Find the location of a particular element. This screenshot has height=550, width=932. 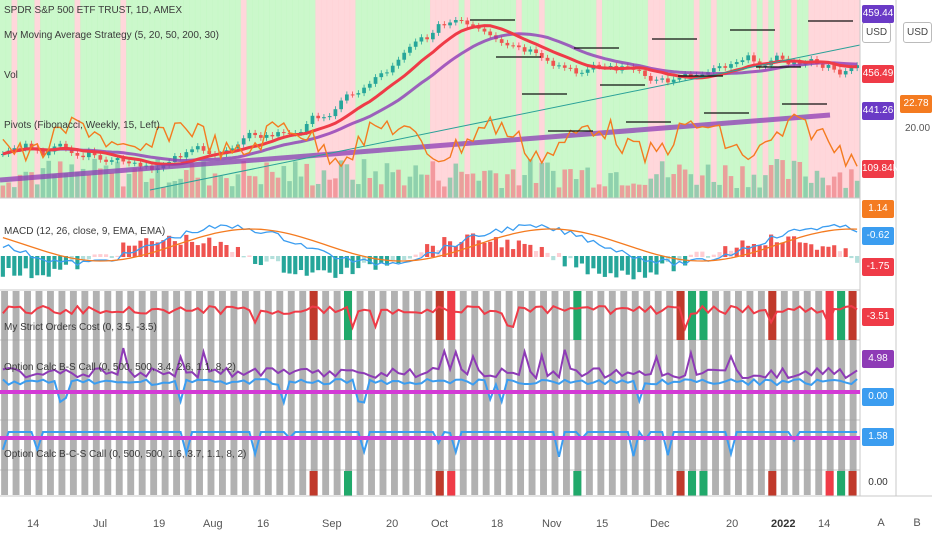

indicator-legend-macd: MACD (12, 26, close, 9, EMA, EMA) is located at coordinates (85, 231).